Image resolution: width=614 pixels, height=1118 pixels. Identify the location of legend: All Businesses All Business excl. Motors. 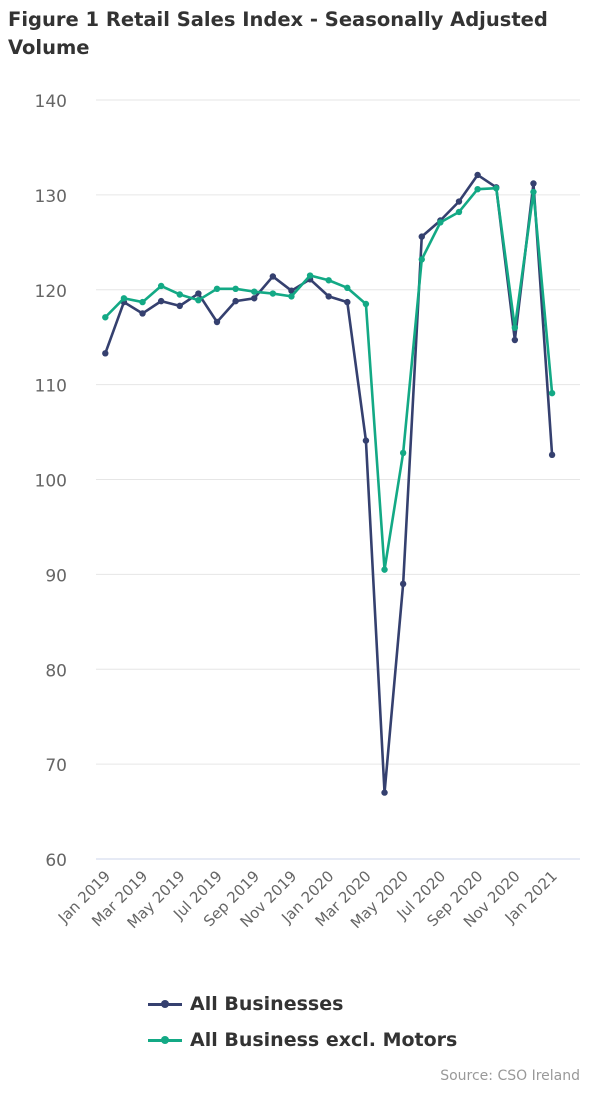
(302, 1022).